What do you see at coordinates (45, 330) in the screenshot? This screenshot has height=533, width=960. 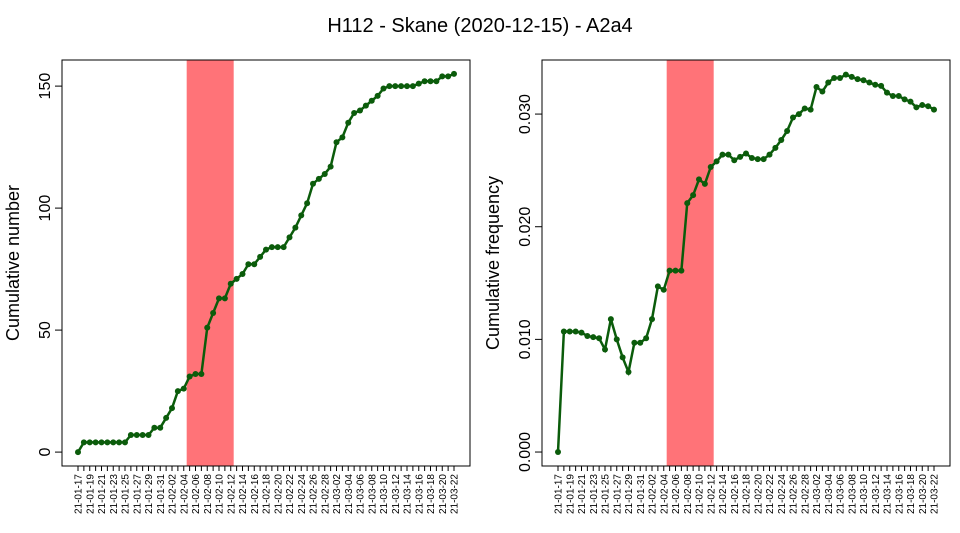 I see `y-tick-label: 50` at bounding box center [45, 330].